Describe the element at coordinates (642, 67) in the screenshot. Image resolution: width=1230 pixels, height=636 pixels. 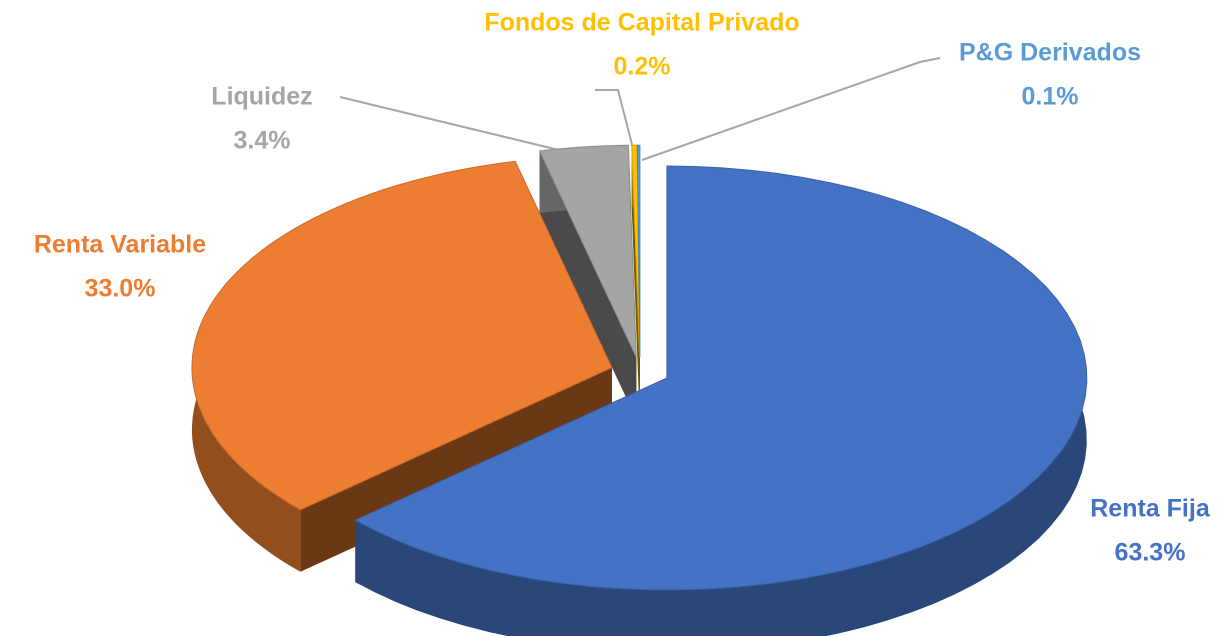
I see `value-label: 0.2%` at that location.